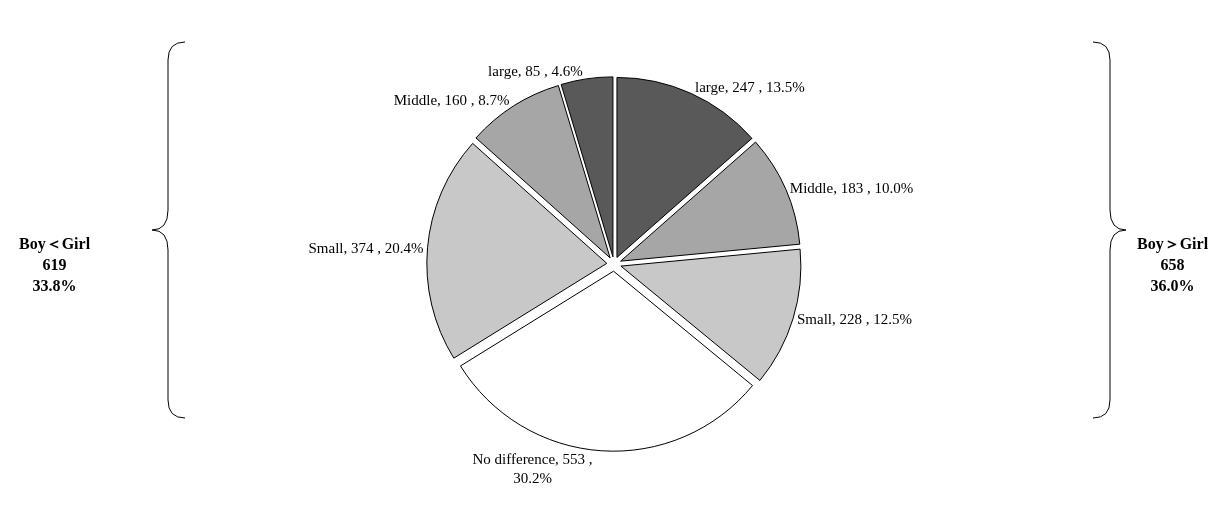 The height and width of the screenshot is (528, 1228). Describe the element at coordinates (854, 319) in the screenshot. I see `slice-label: Small, 228 , 12.5%` at that location.